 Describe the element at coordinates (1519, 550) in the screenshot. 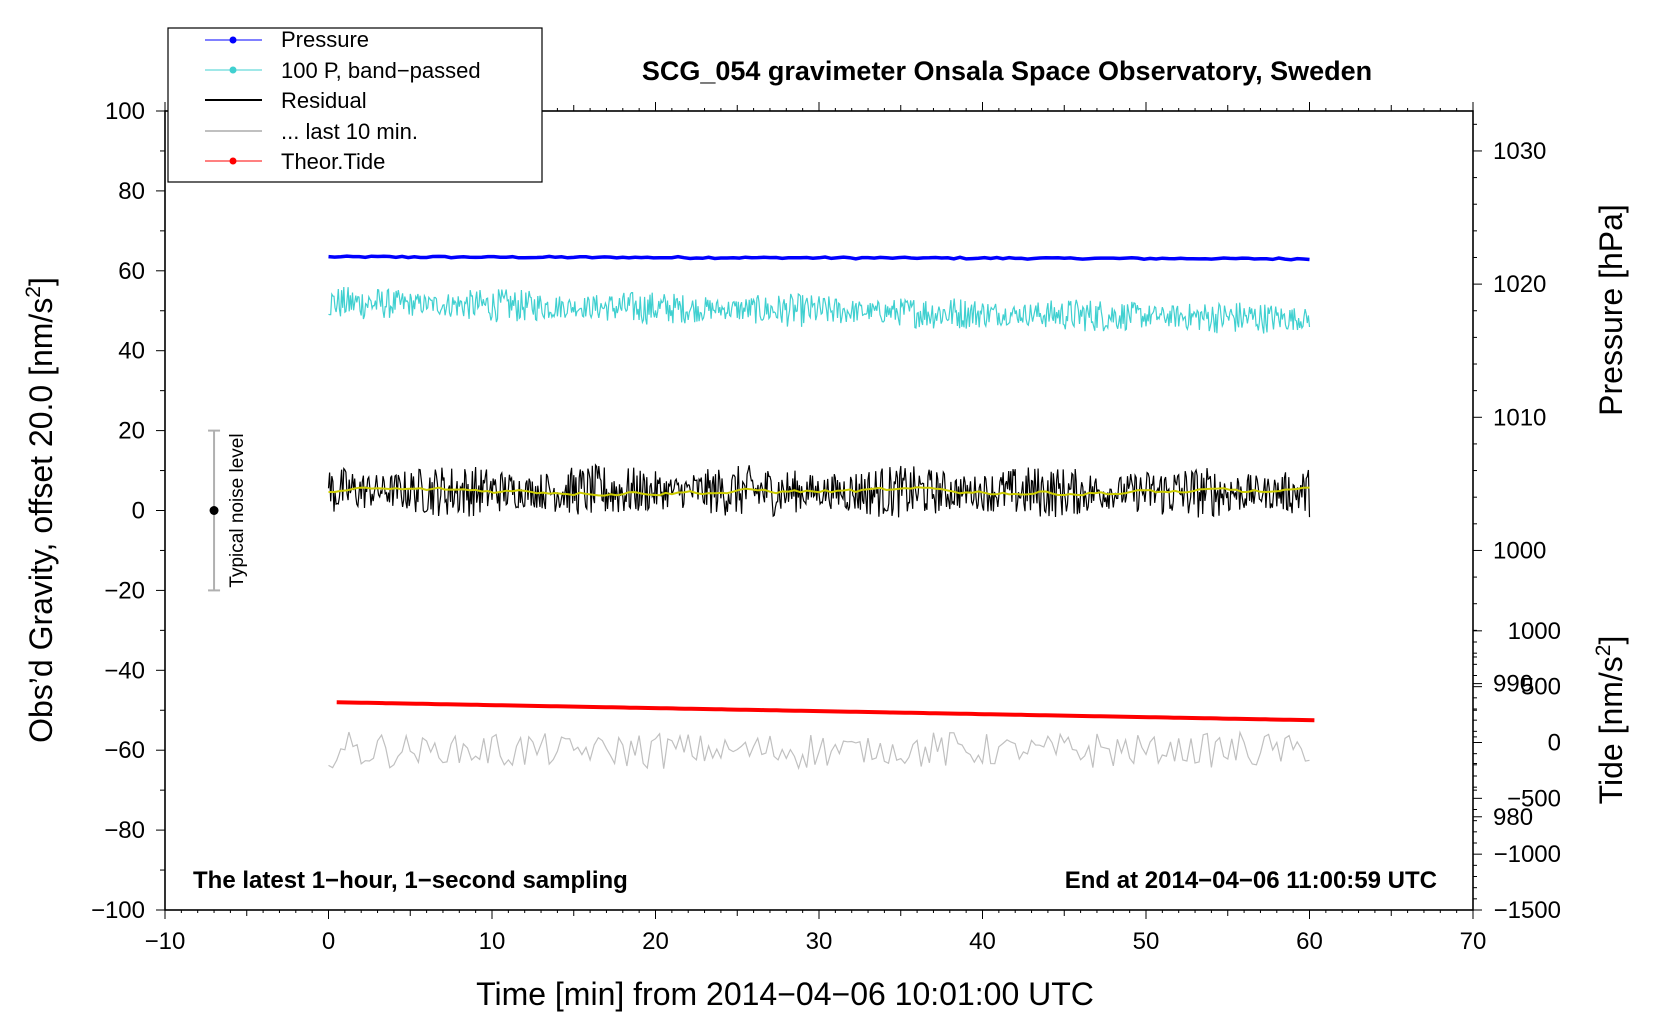

I see `pressure-tick-label: 1000` at that location.